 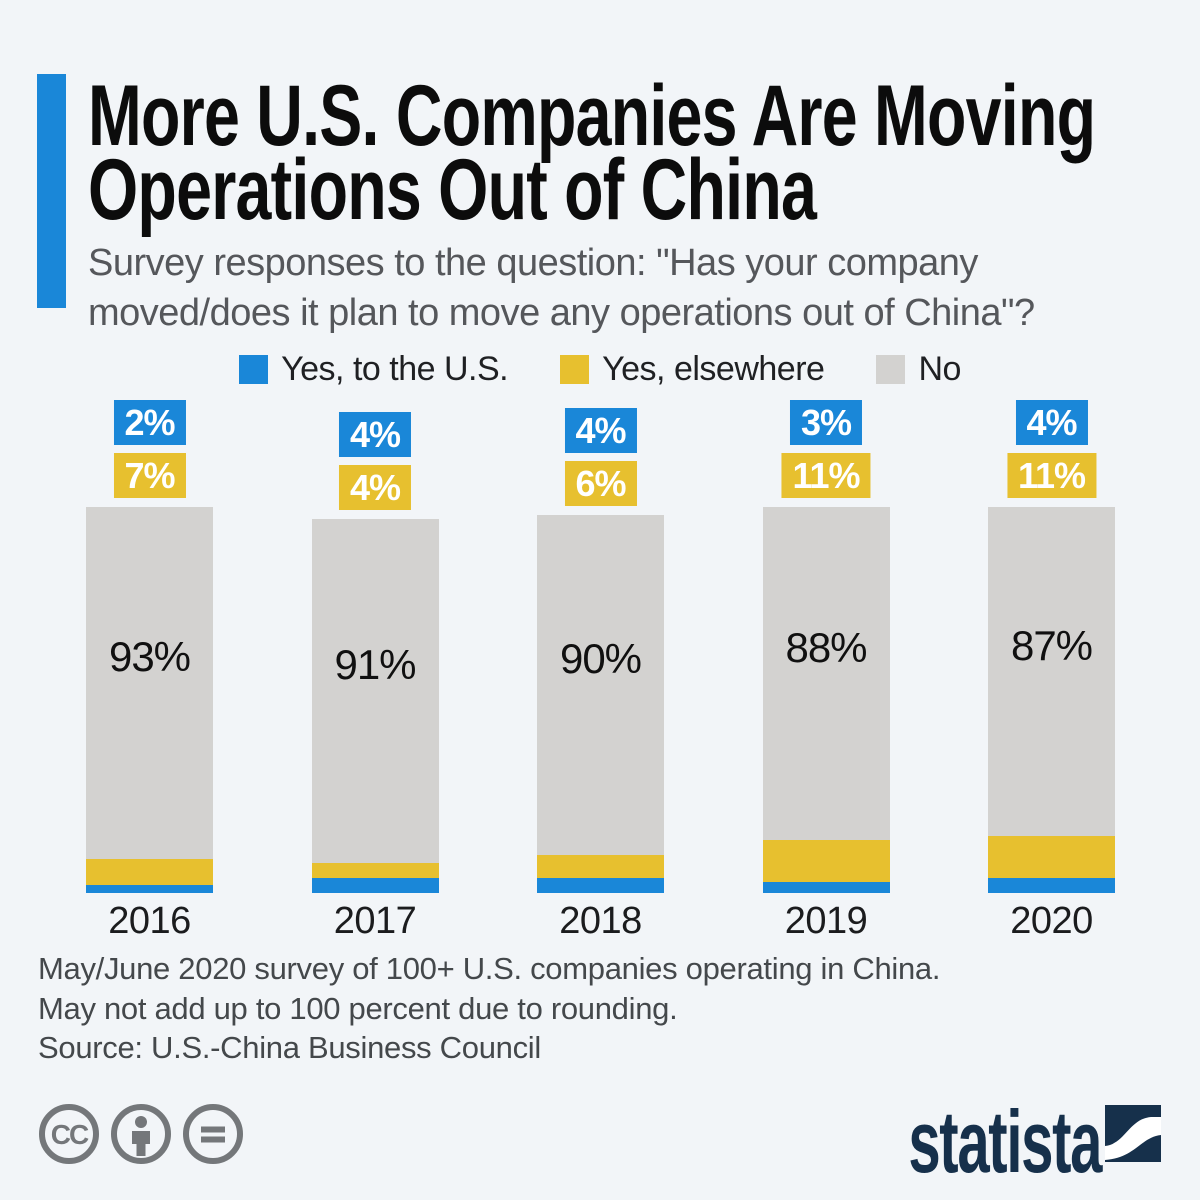 I want to click on legend: Yes, to the U.S. Yes, elsewhere No, so click(x=600, y=369).